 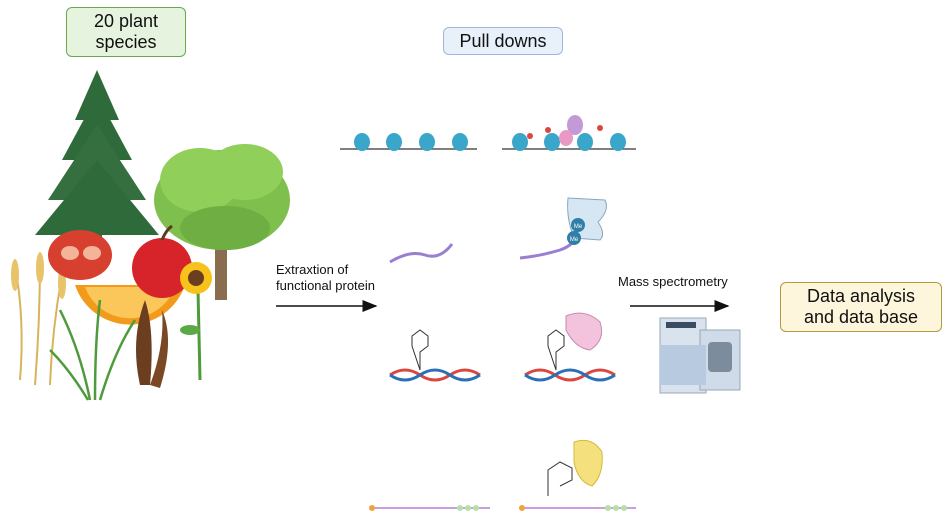 What do you see at coordinates (700, 355) in the screenshot?
I see `mass-spectrometer-icon` at bounding box center [700, 355].